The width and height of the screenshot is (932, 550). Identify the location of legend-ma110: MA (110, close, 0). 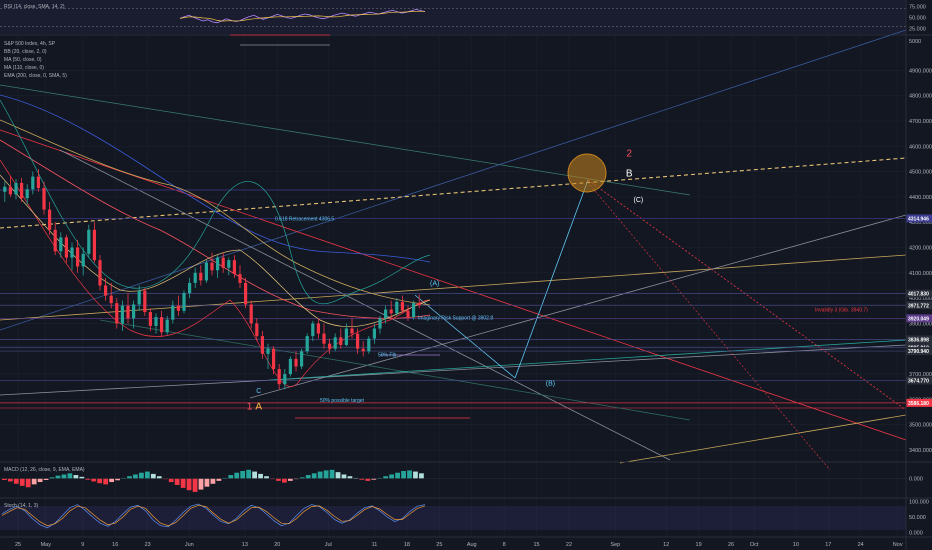
(24, 68).